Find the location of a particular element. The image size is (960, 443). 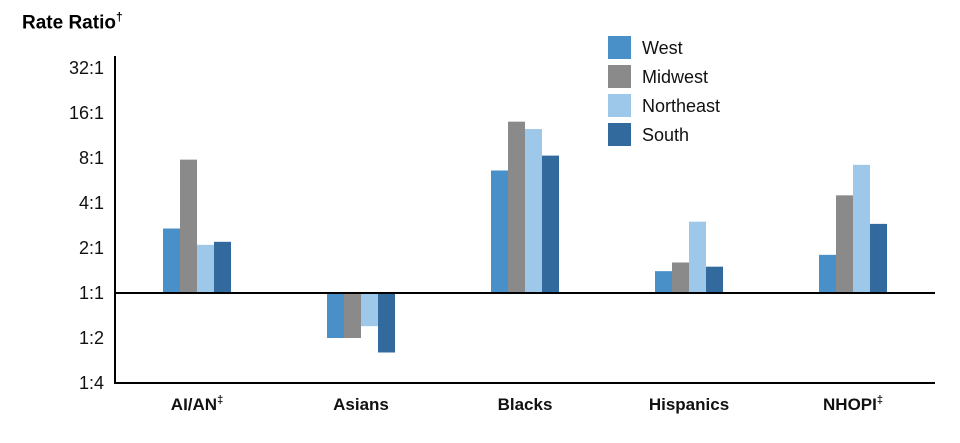

y-tick-label: 16:1 is located at coordinates (86, 113).